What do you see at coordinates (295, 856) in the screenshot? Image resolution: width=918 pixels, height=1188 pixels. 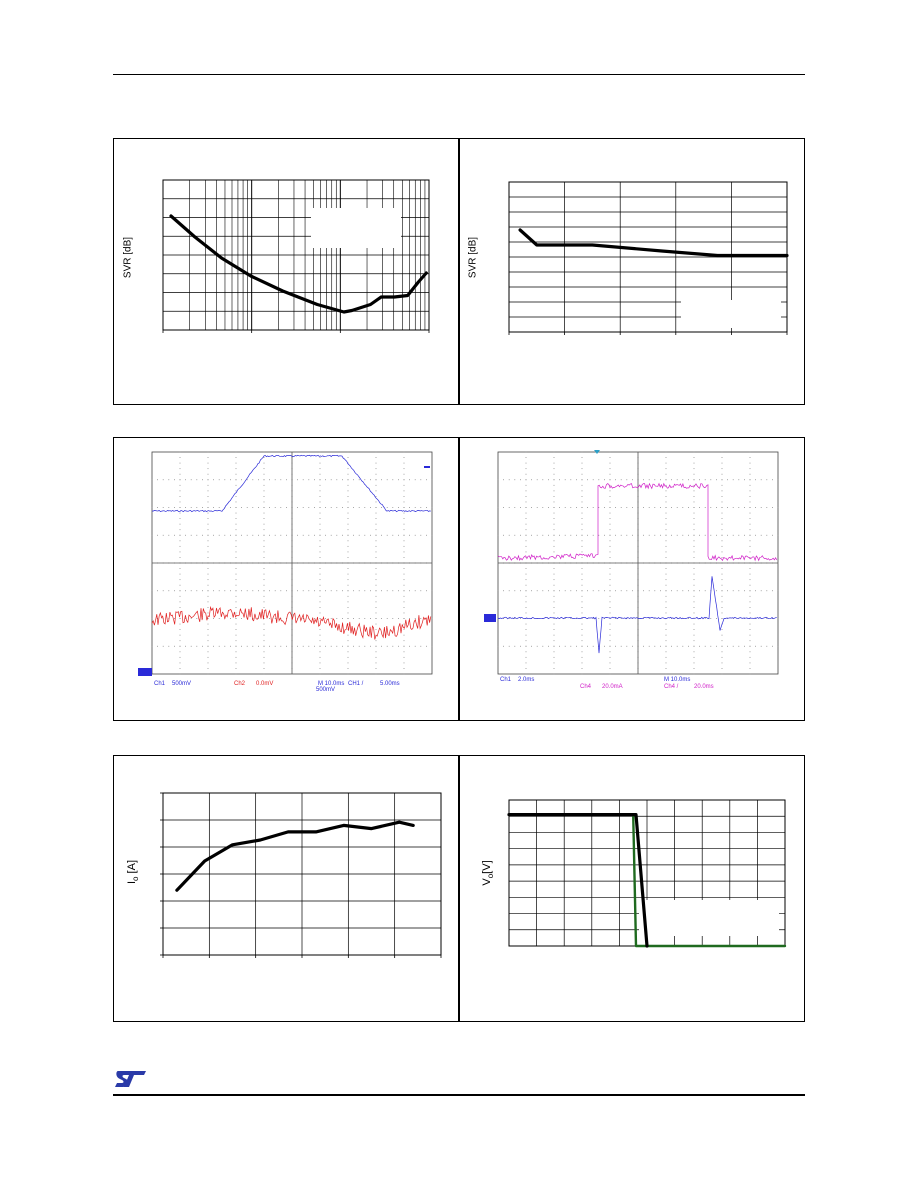 I see `series-line` at bounding box center [295, 856].